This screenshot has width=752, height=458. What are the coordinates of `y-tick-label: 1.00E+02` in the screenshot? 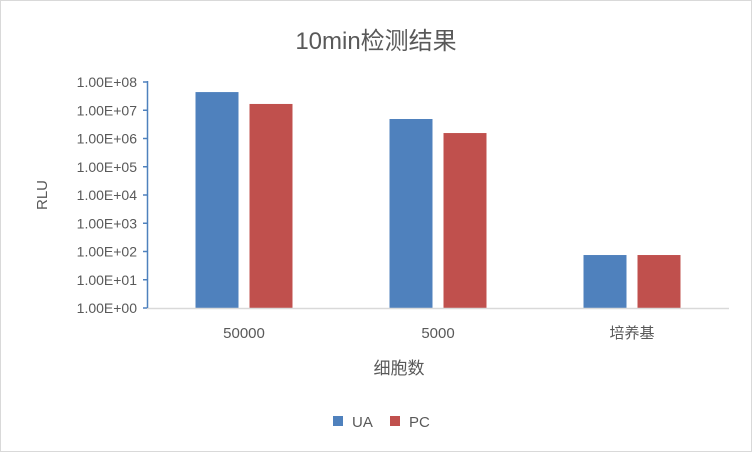 It's located at (107, 252).